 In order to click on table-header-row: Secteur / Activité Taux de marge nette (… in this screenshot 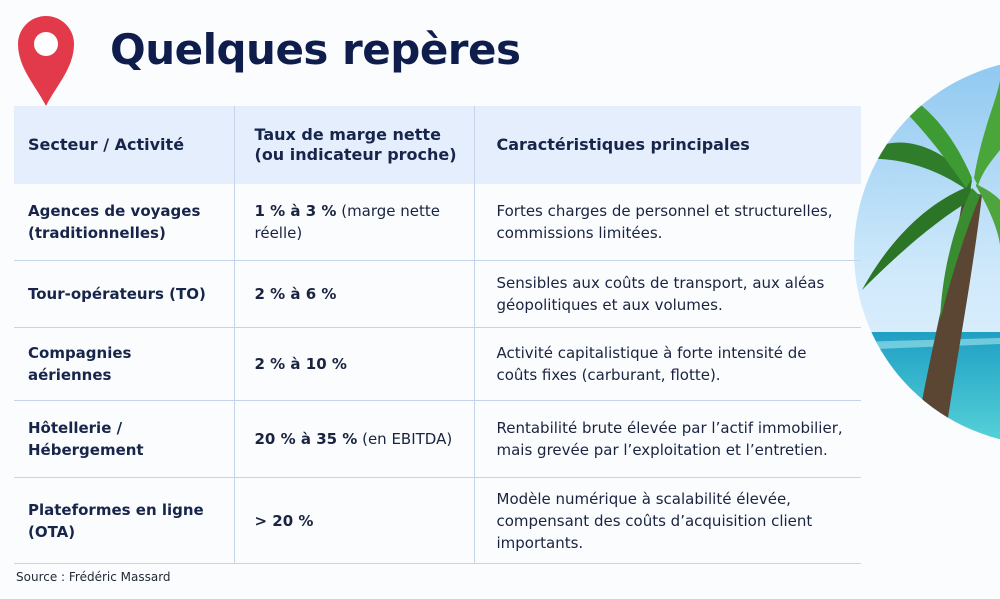, I will do `click(437, 145)`.